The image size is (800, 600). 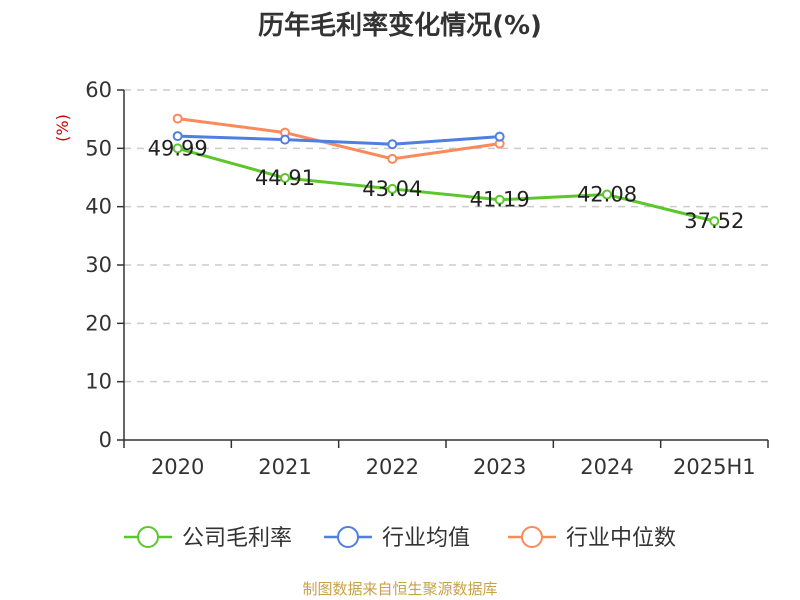 I want to click on legend-label: 公司毛利率, so click(x=237, y=538).